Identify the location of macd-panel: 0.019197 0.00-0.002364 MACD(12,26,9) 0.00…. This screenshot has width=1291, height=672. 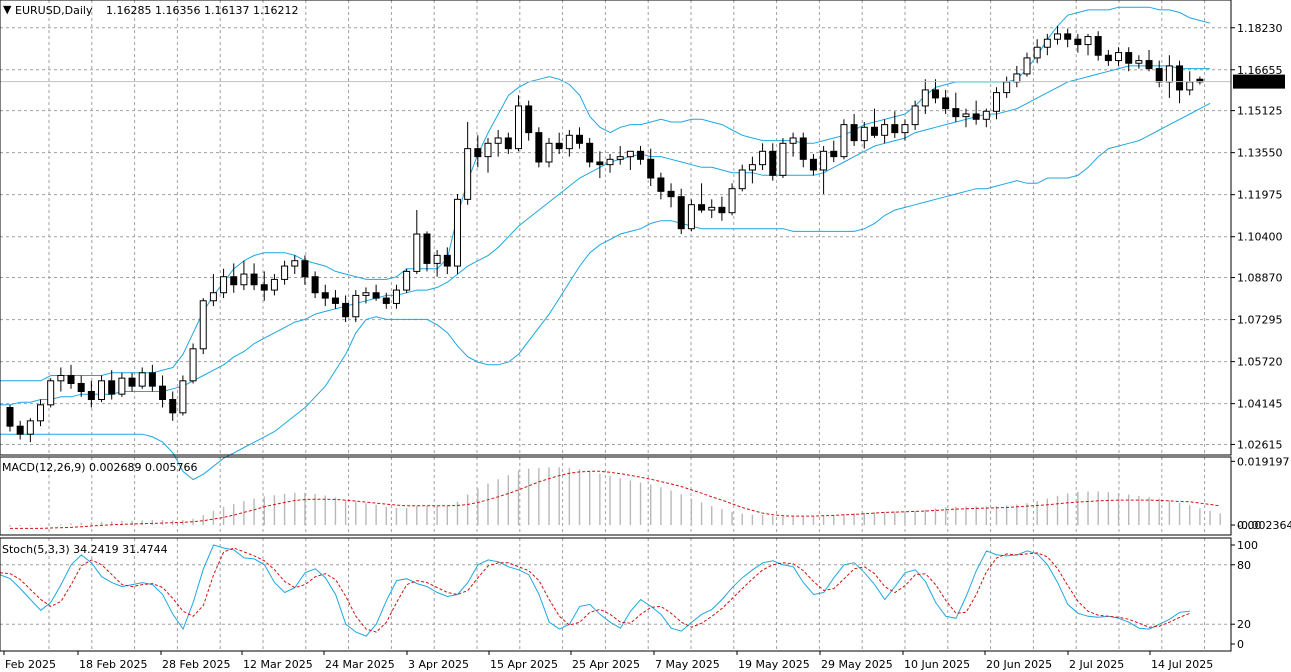
(645, 495).